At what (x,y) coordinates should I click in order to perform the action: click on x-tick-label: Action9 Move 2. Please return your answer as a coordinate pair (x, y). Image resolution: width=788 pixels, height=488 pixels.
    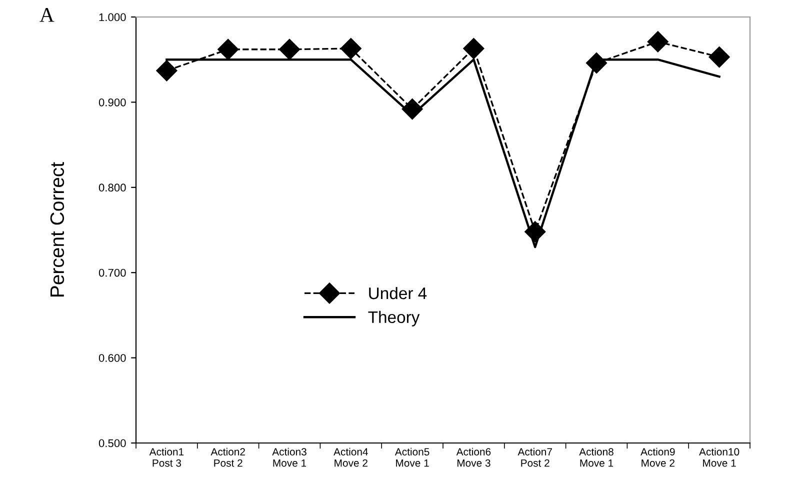
    Looking at the image, I should click on (657, 457).